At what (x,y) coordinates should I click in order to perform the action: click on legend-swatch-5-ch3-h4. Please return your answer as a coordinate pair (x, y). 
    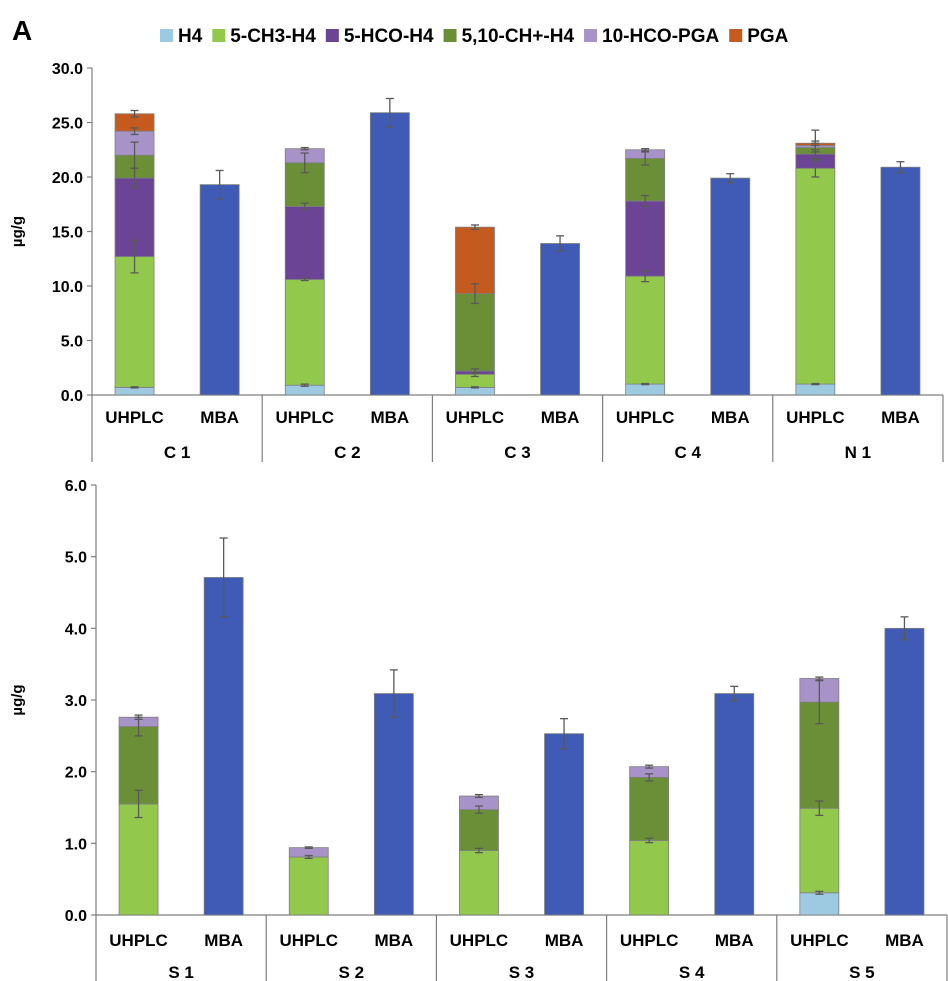
    Looking at the image, I should click on (219, 35).